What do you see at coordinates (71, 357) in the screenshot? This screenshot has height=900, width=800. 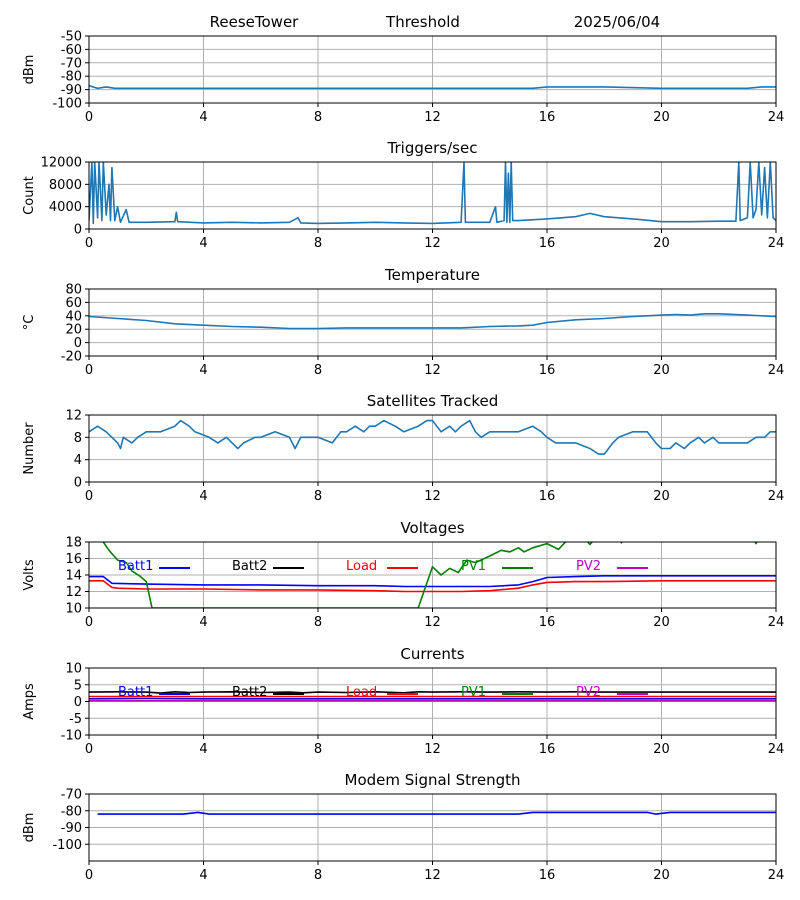 I see `y-tick-label: -20` at bounding box center [71, 357].